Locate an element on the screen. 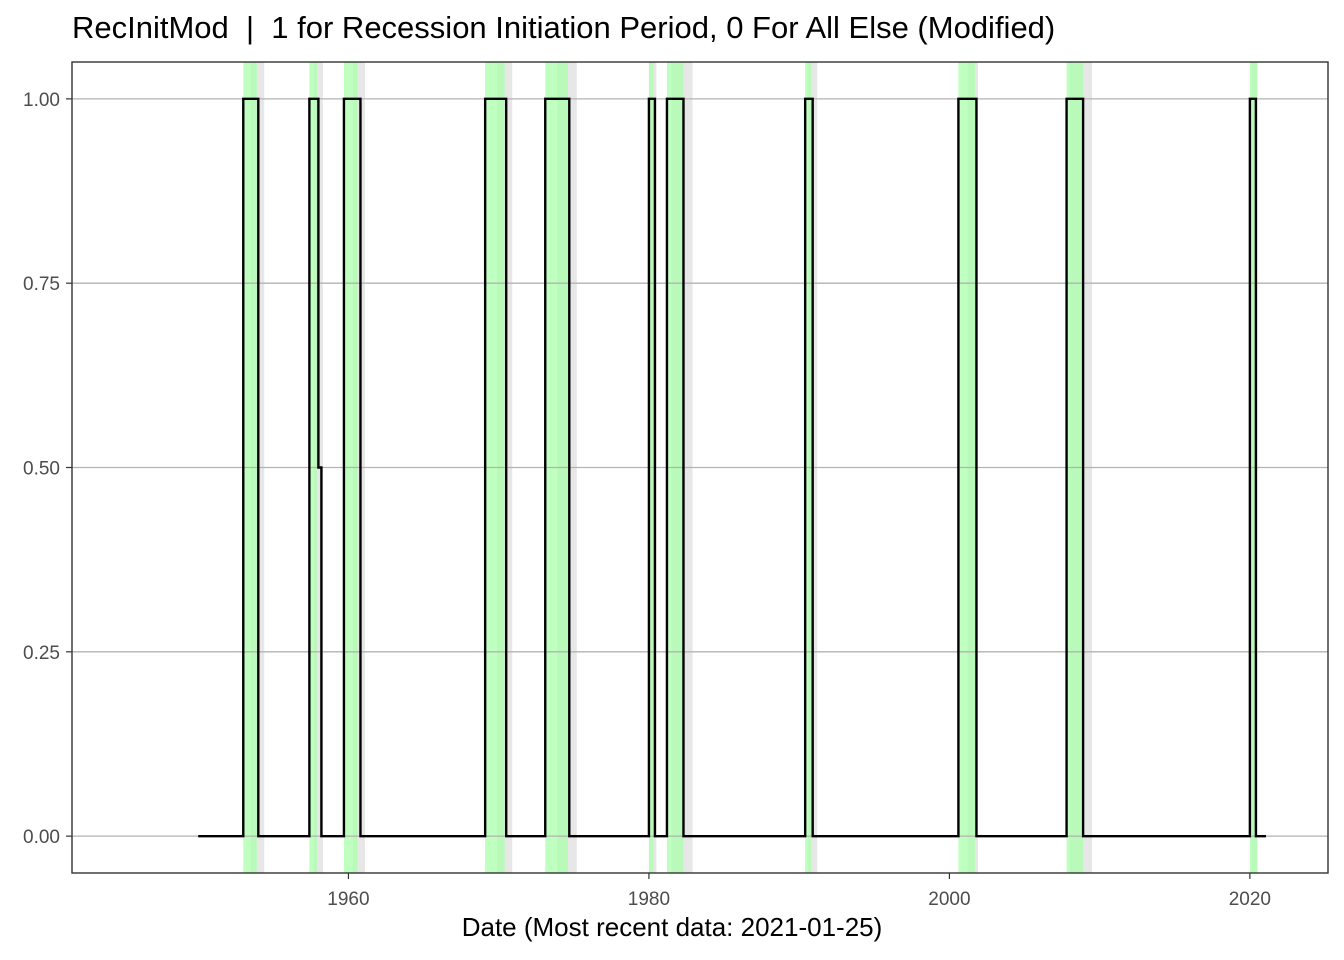 This screenshot has width=1344, height=960. x-axis-title: Date (Most recent data: 2021-01-25) is located at coordinates (672, 927).